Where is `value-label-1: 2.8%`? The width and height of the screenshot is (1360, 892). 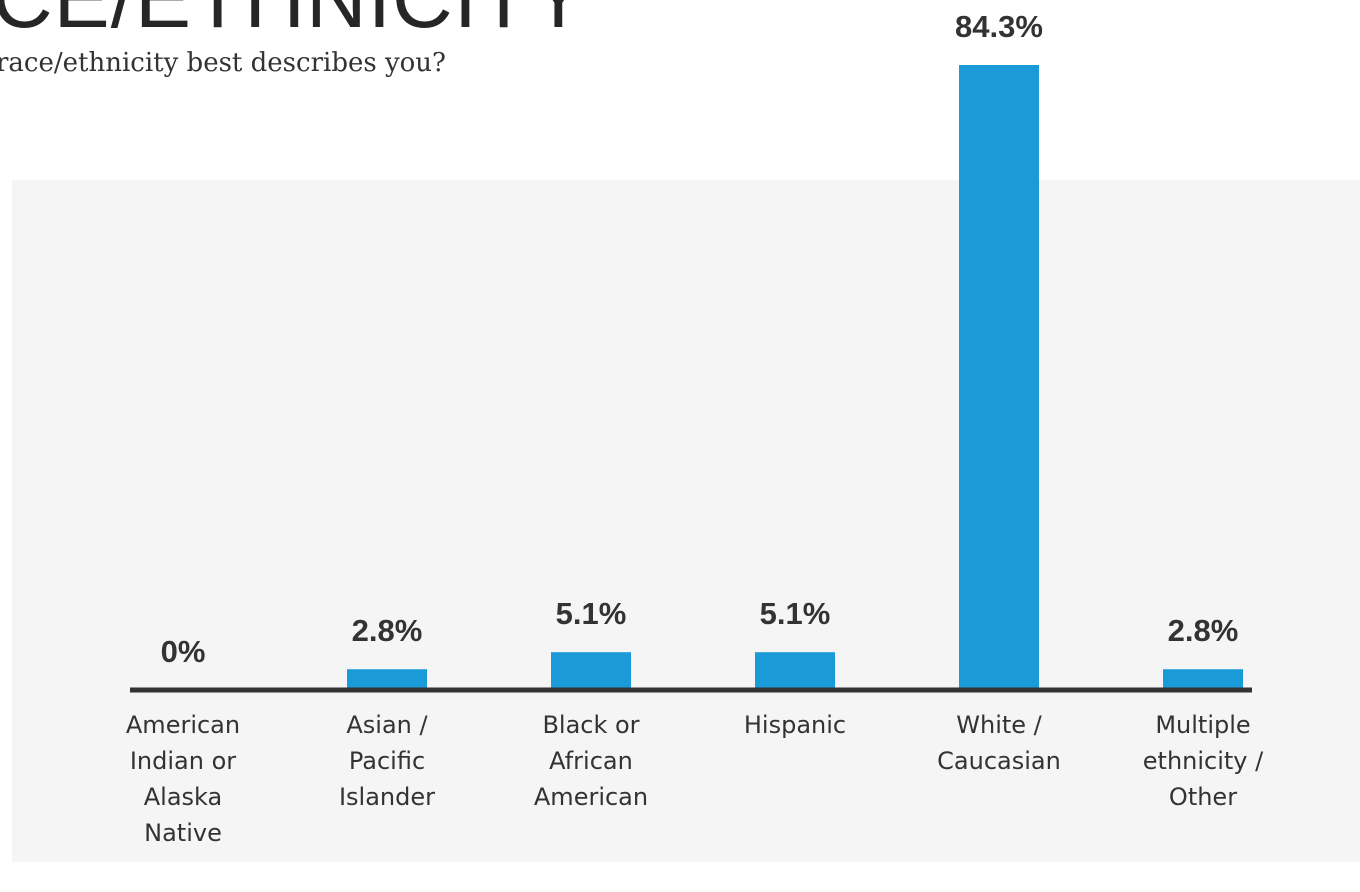
value-label-1: 2.8% is located at coordinates (387, 630).